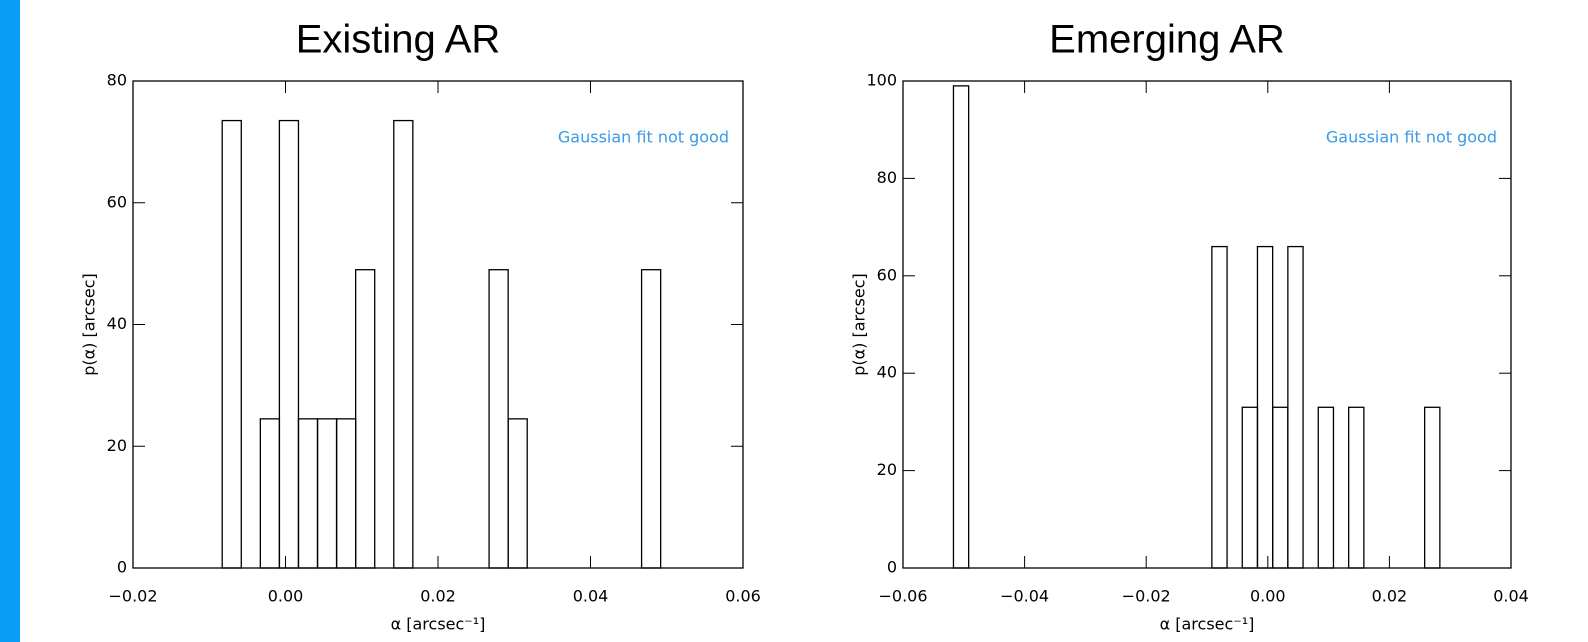  What do you see at coordinates (881, 80) in the screenshot?
I see `y-tick-label: 100` at bounding box center [881, 80].